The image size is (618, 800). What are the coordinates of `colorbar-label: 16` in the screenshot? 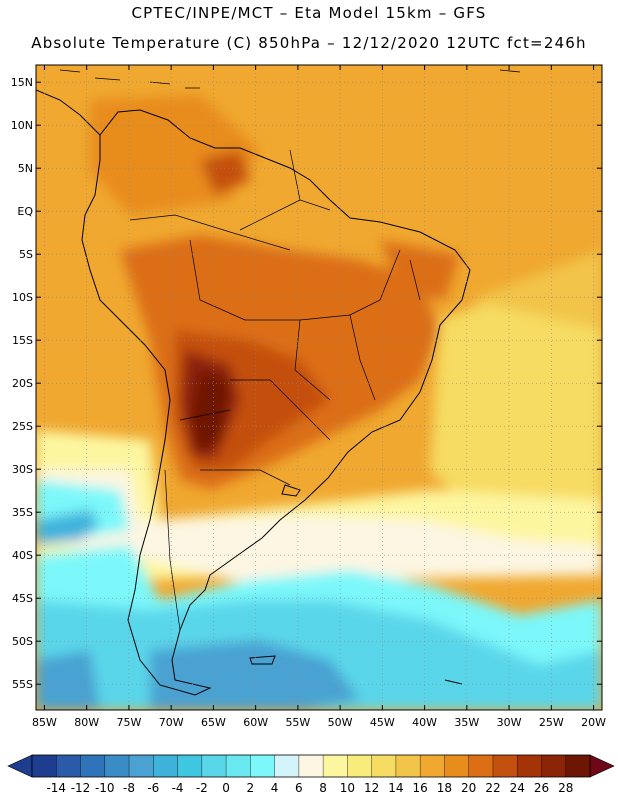 It's located at (420, 788).